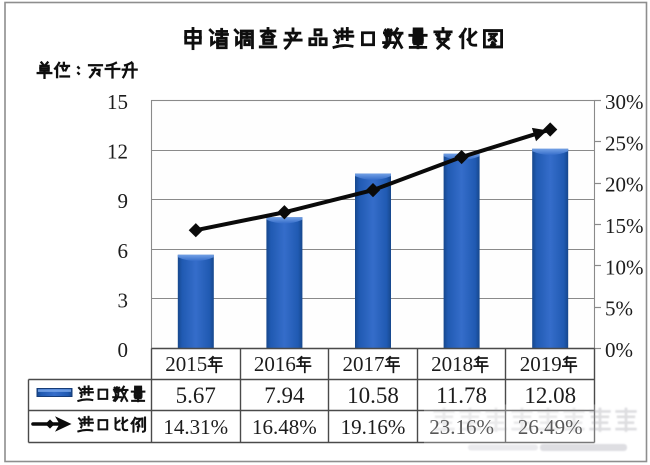  I want to click on svg-text: 15%, so click(624, 226).